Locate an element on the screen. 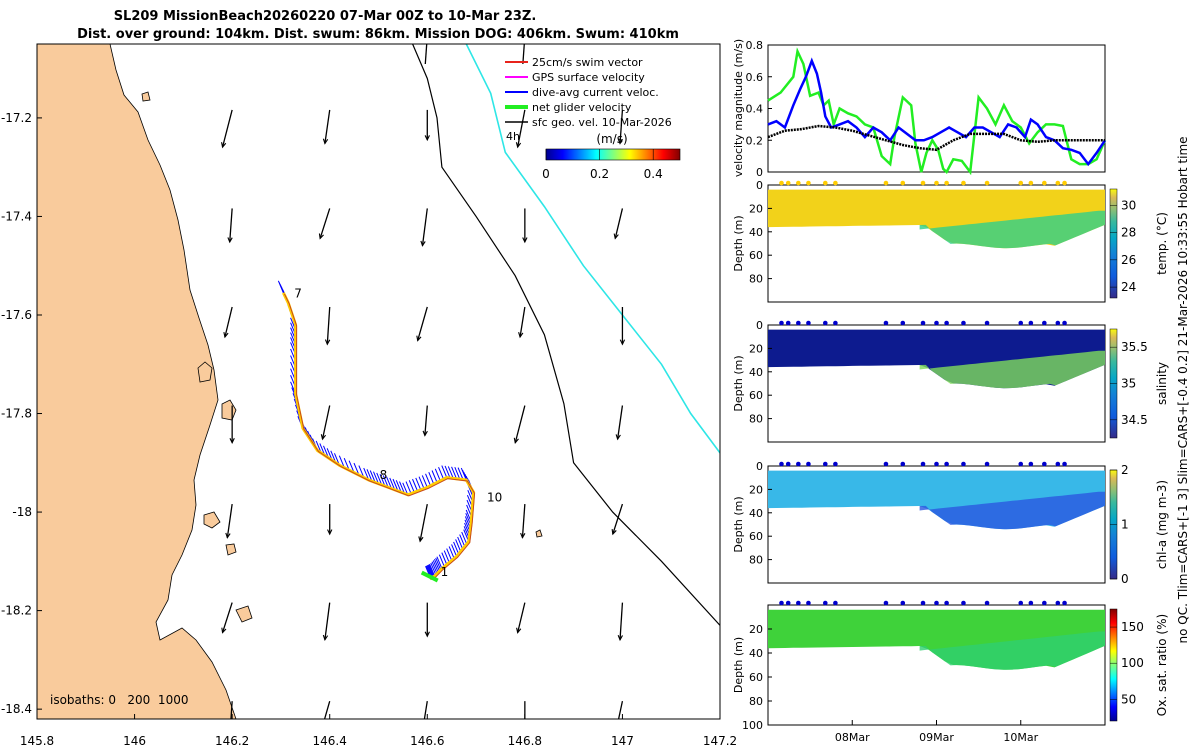  section-colorbar-tick-label: 34.5 is located at coordinates (1134, 420).